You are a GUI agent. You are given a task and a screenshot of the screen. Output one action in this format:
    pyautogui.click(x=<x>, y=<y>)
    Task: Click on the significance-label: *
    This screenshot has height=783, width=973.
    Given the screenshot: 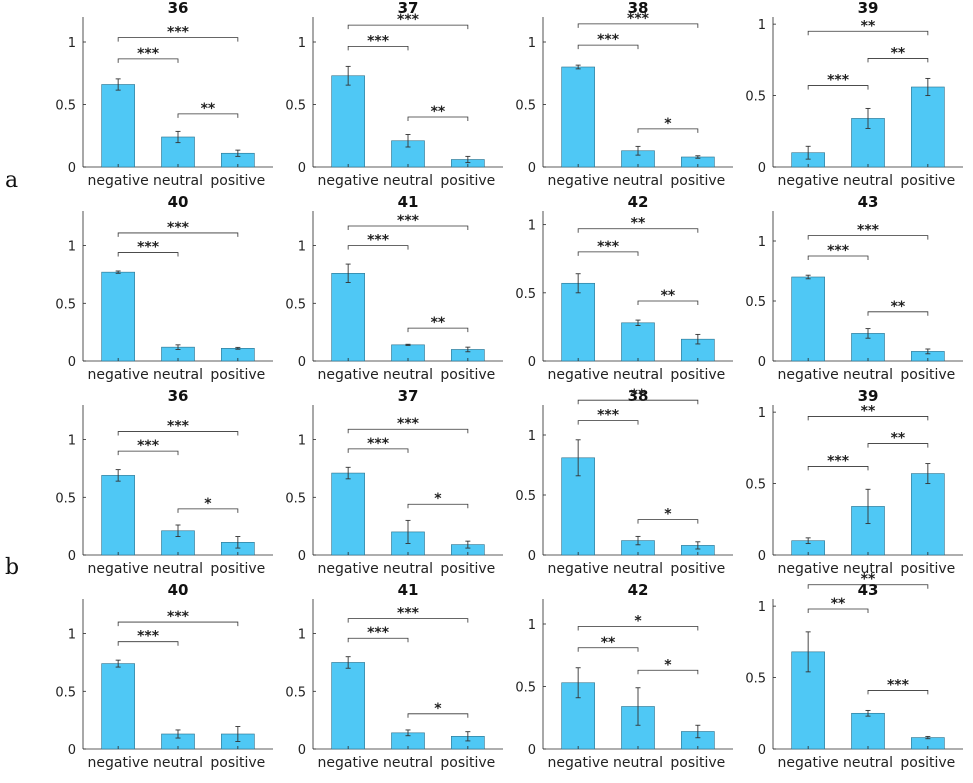 What is the action you would take?
    pyautogui.click(x=438, y=709)
    